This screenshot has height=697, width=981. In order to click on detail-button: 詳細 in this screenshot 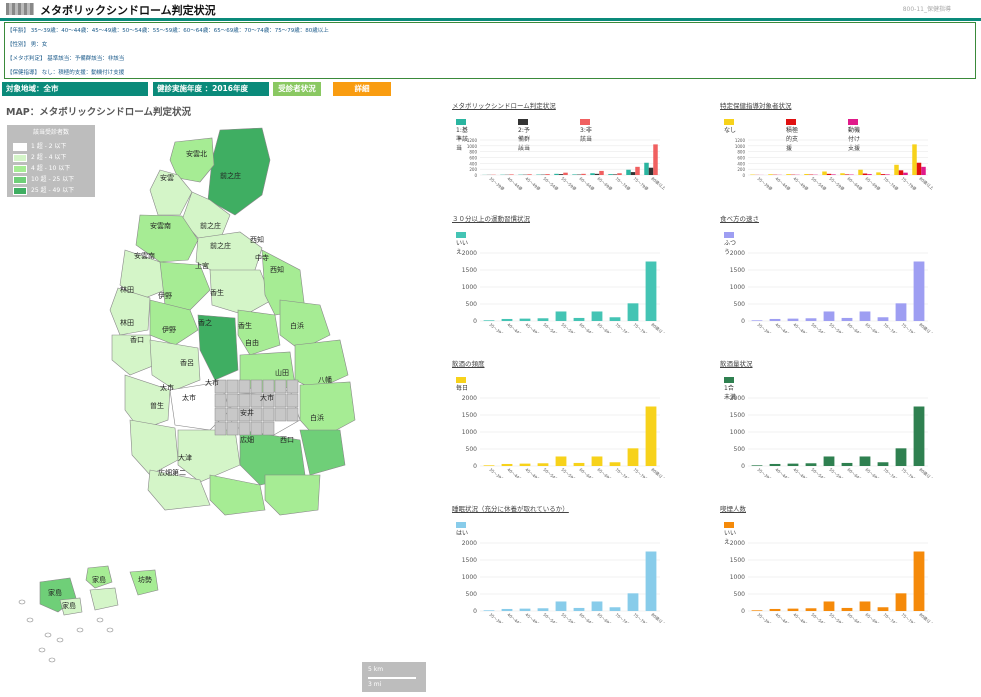, I will do `click(362, 89)`.